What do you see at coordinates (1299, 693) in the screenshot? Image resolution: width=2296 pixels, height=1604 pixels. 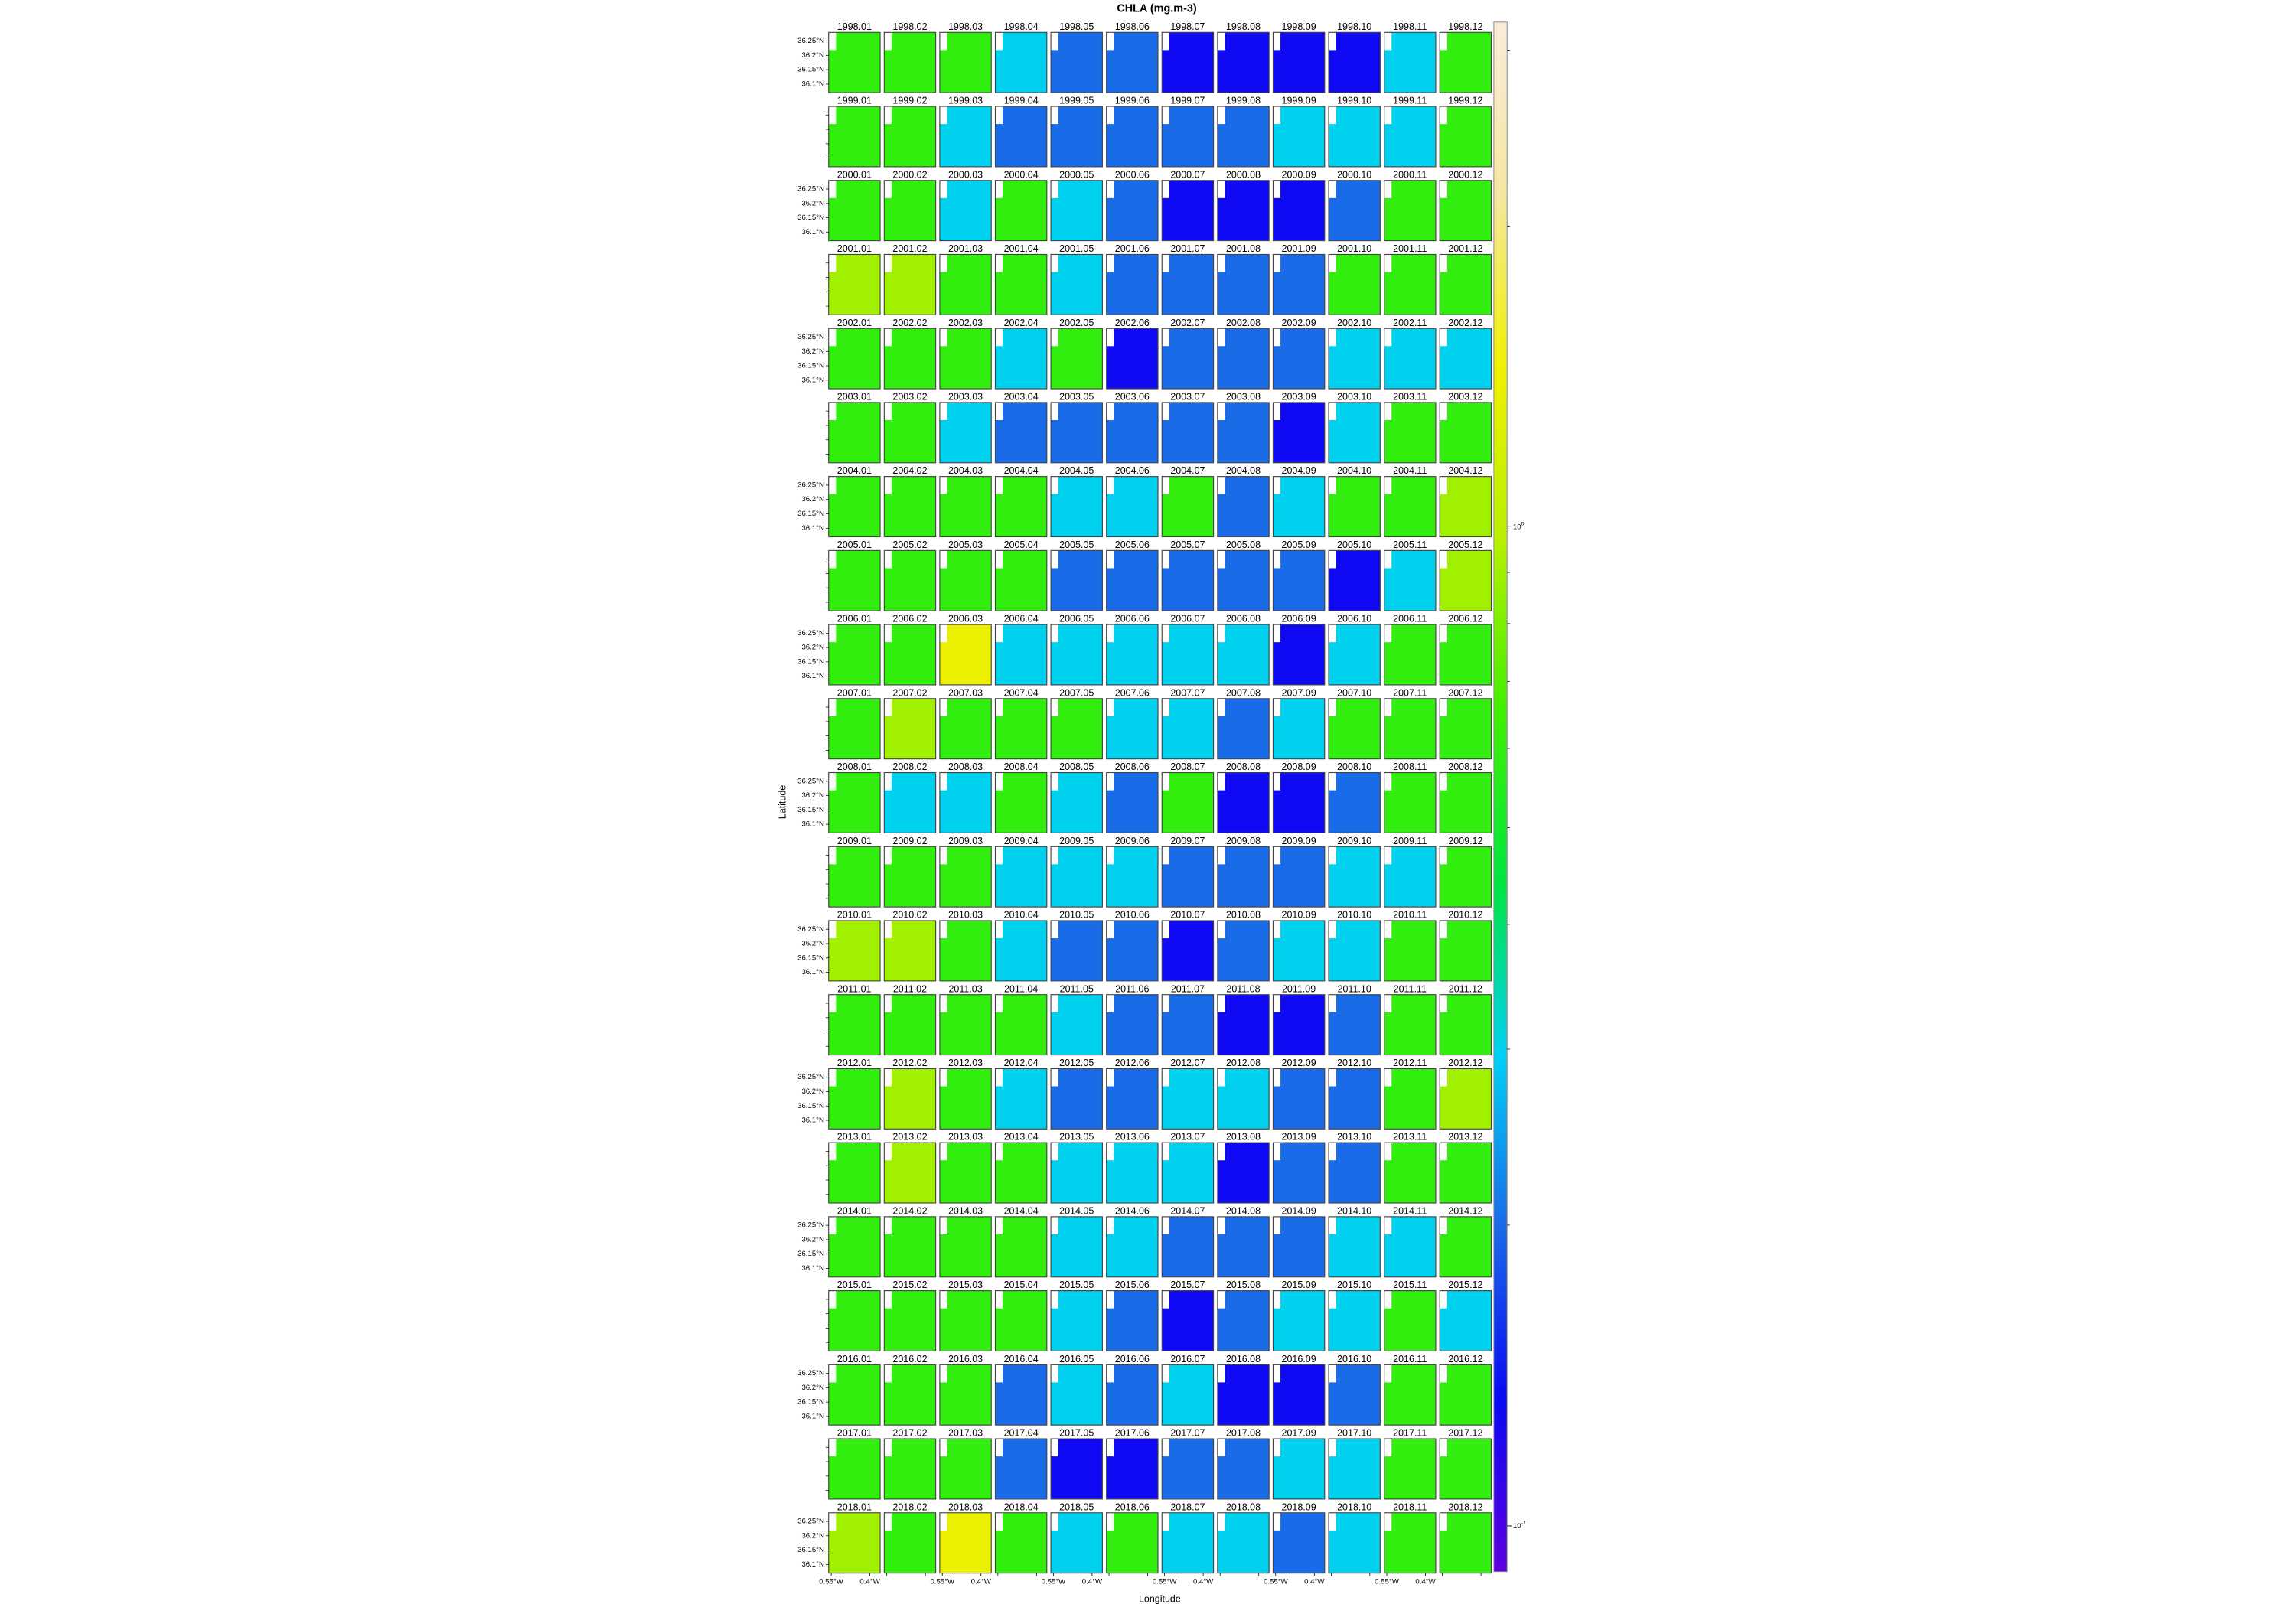 I see `panel-title: 2007.09` at bounding box center [1299, 693].